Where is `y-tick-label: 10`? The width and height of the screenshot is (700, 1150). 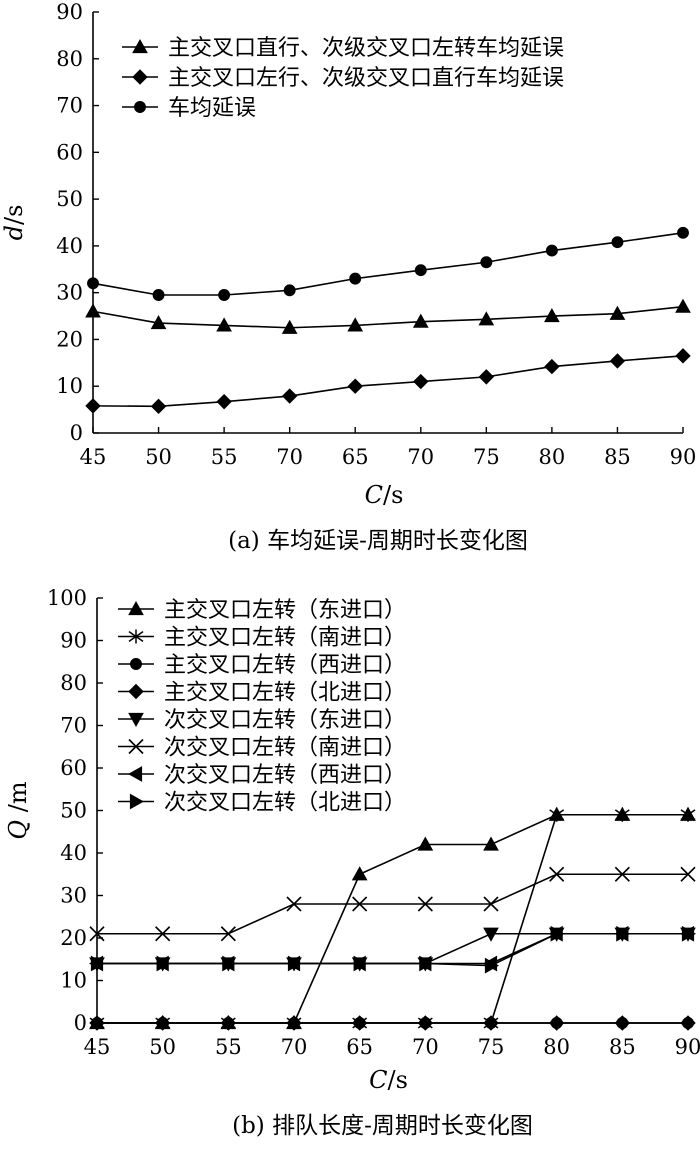 y-tick-label: 10 is located at coordinates (73, 981).